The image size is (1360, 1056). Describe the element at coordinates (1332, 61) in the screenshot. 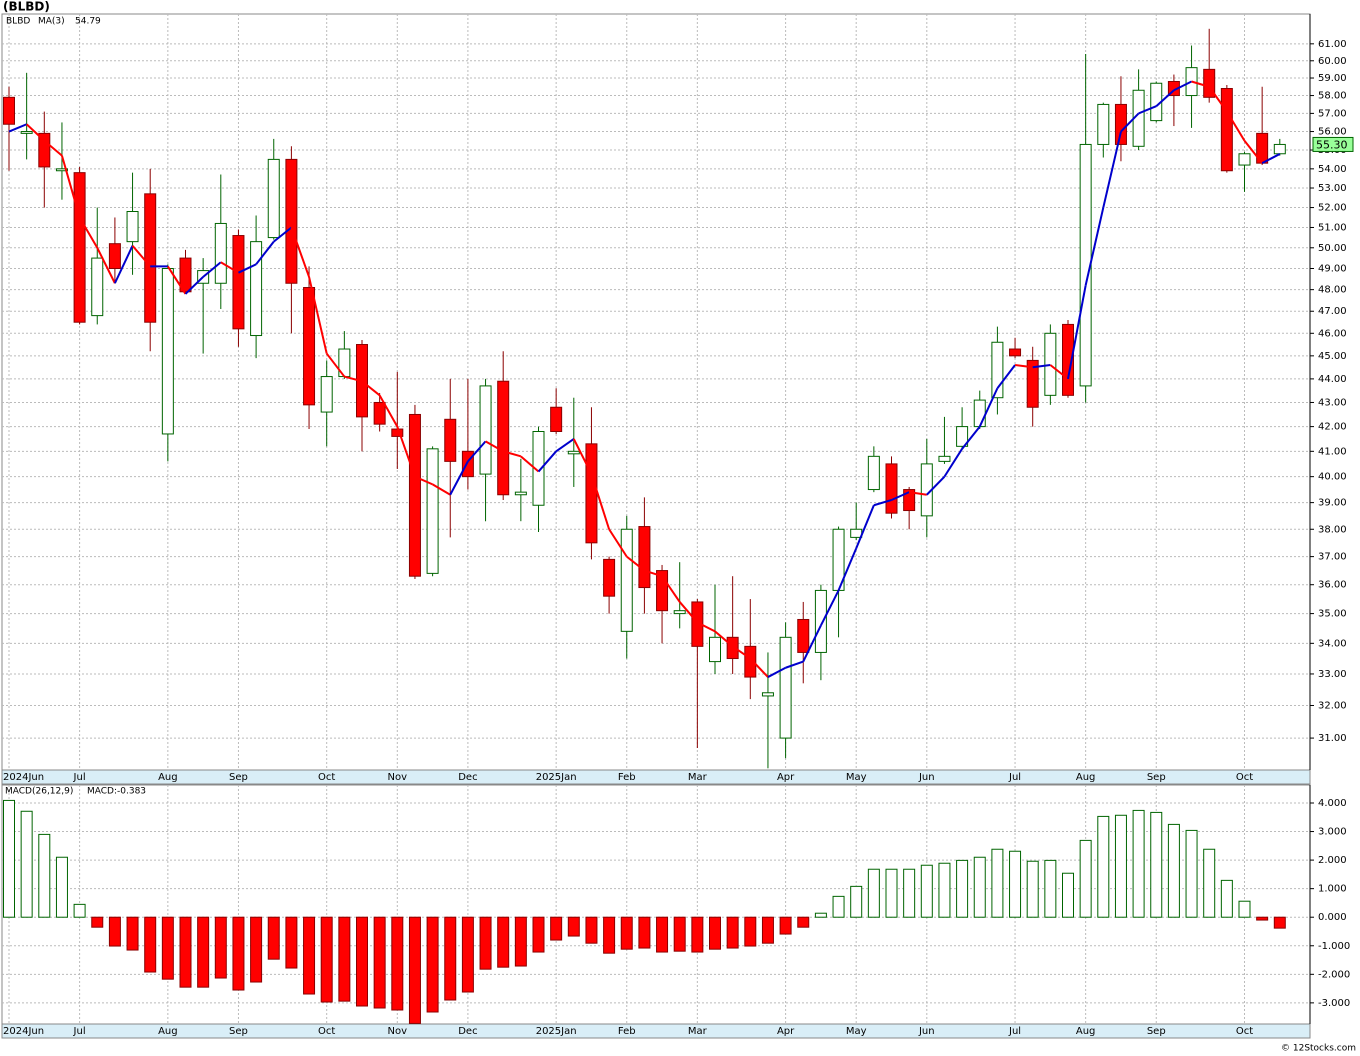

I see `y-tick-label: 60.00` at that location.